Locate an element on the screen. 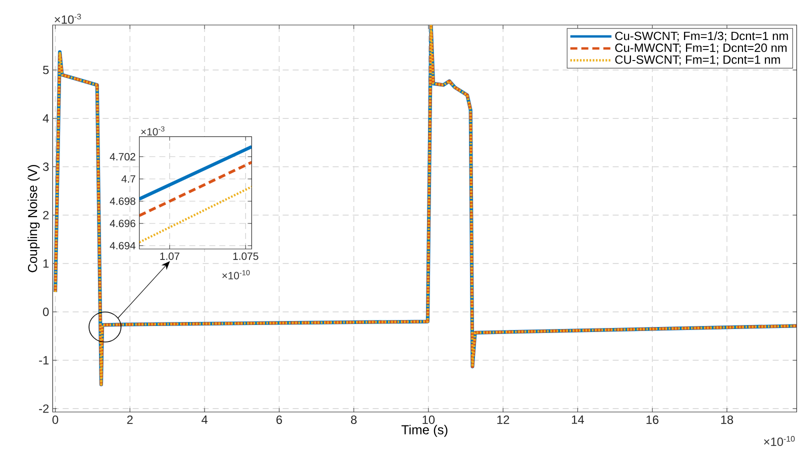 This screenshot has width=798, height=467. y-tick-label: 3 is located at coordinates (45, 166).